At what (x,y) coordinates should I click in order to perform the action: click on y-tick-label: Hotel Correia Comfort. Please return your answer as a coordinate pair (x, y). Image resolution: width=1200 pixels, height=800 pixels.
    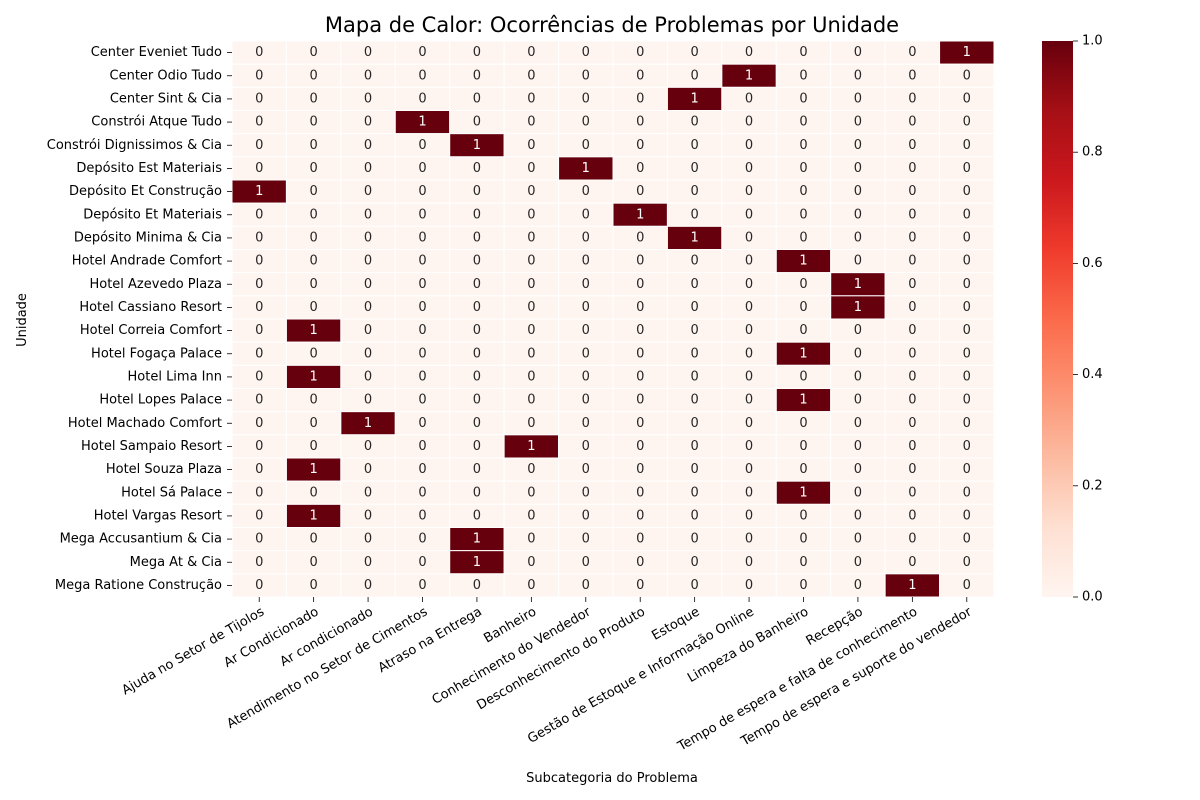
    Looking at the image, I should click on (151, 330).